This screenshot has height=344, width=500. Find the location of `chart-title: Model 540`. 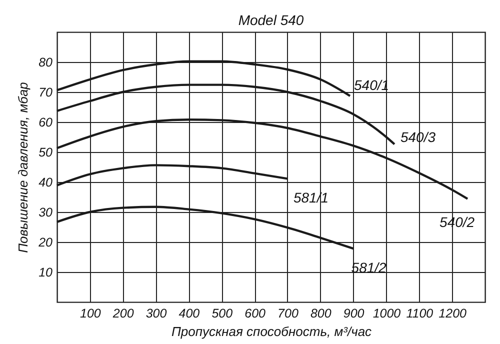

chart-title: Model 540 is located at coordinates (271, 20).